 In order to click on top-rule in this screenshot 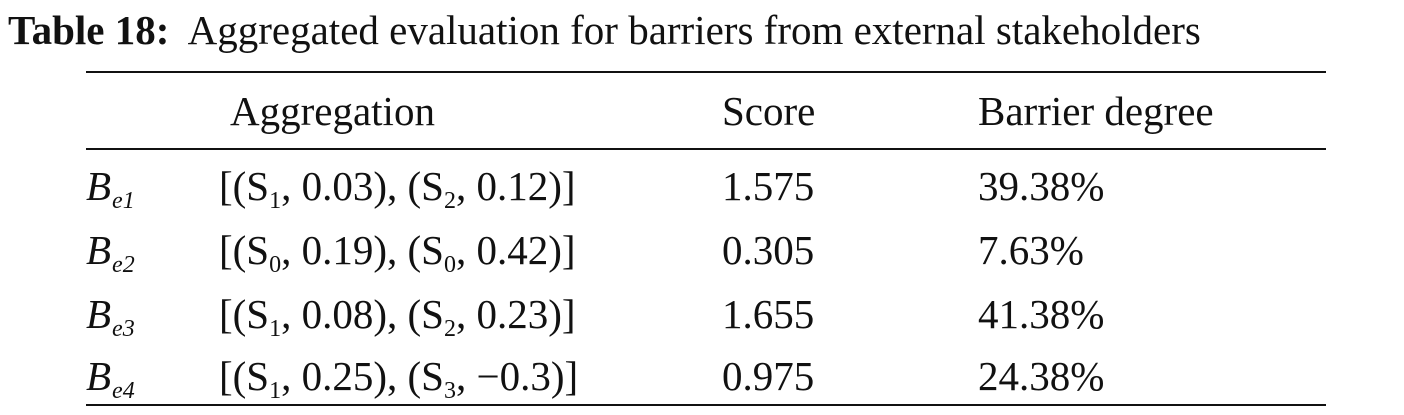, I will do `click(706, 72)`.